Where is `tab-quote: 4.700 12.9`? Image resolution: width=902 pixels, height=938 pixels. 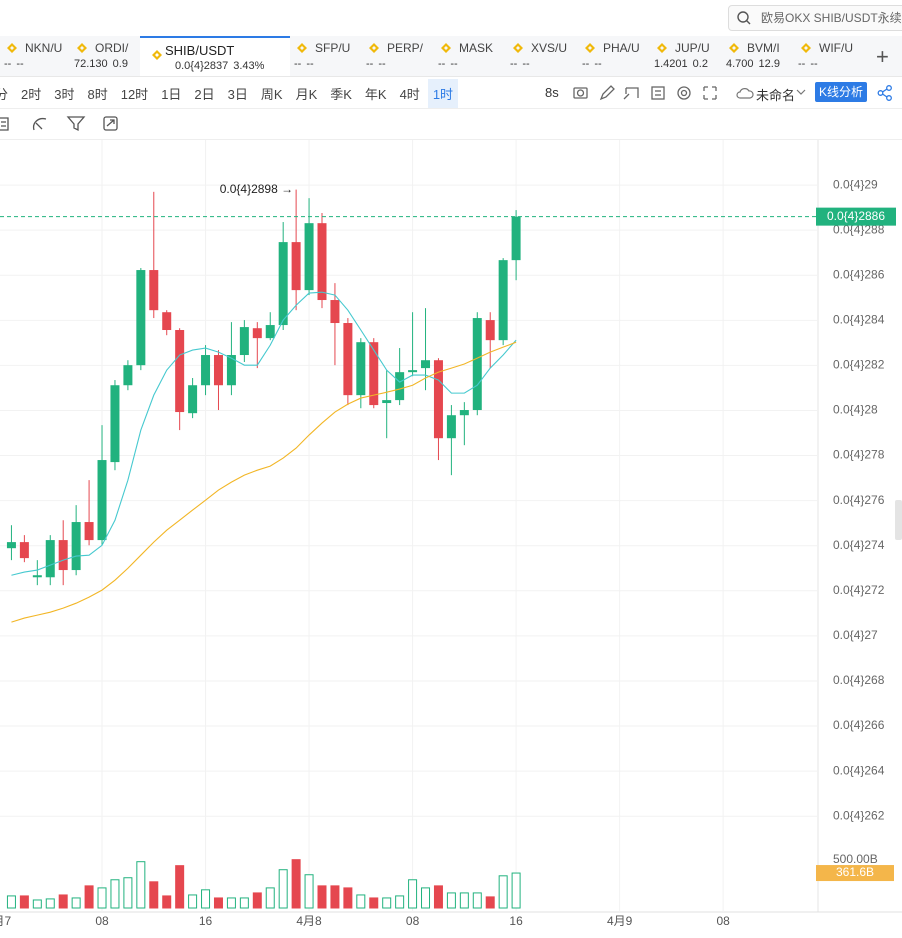
tab-quote: 4.700 12.9 is located at coordinates (755, 64).